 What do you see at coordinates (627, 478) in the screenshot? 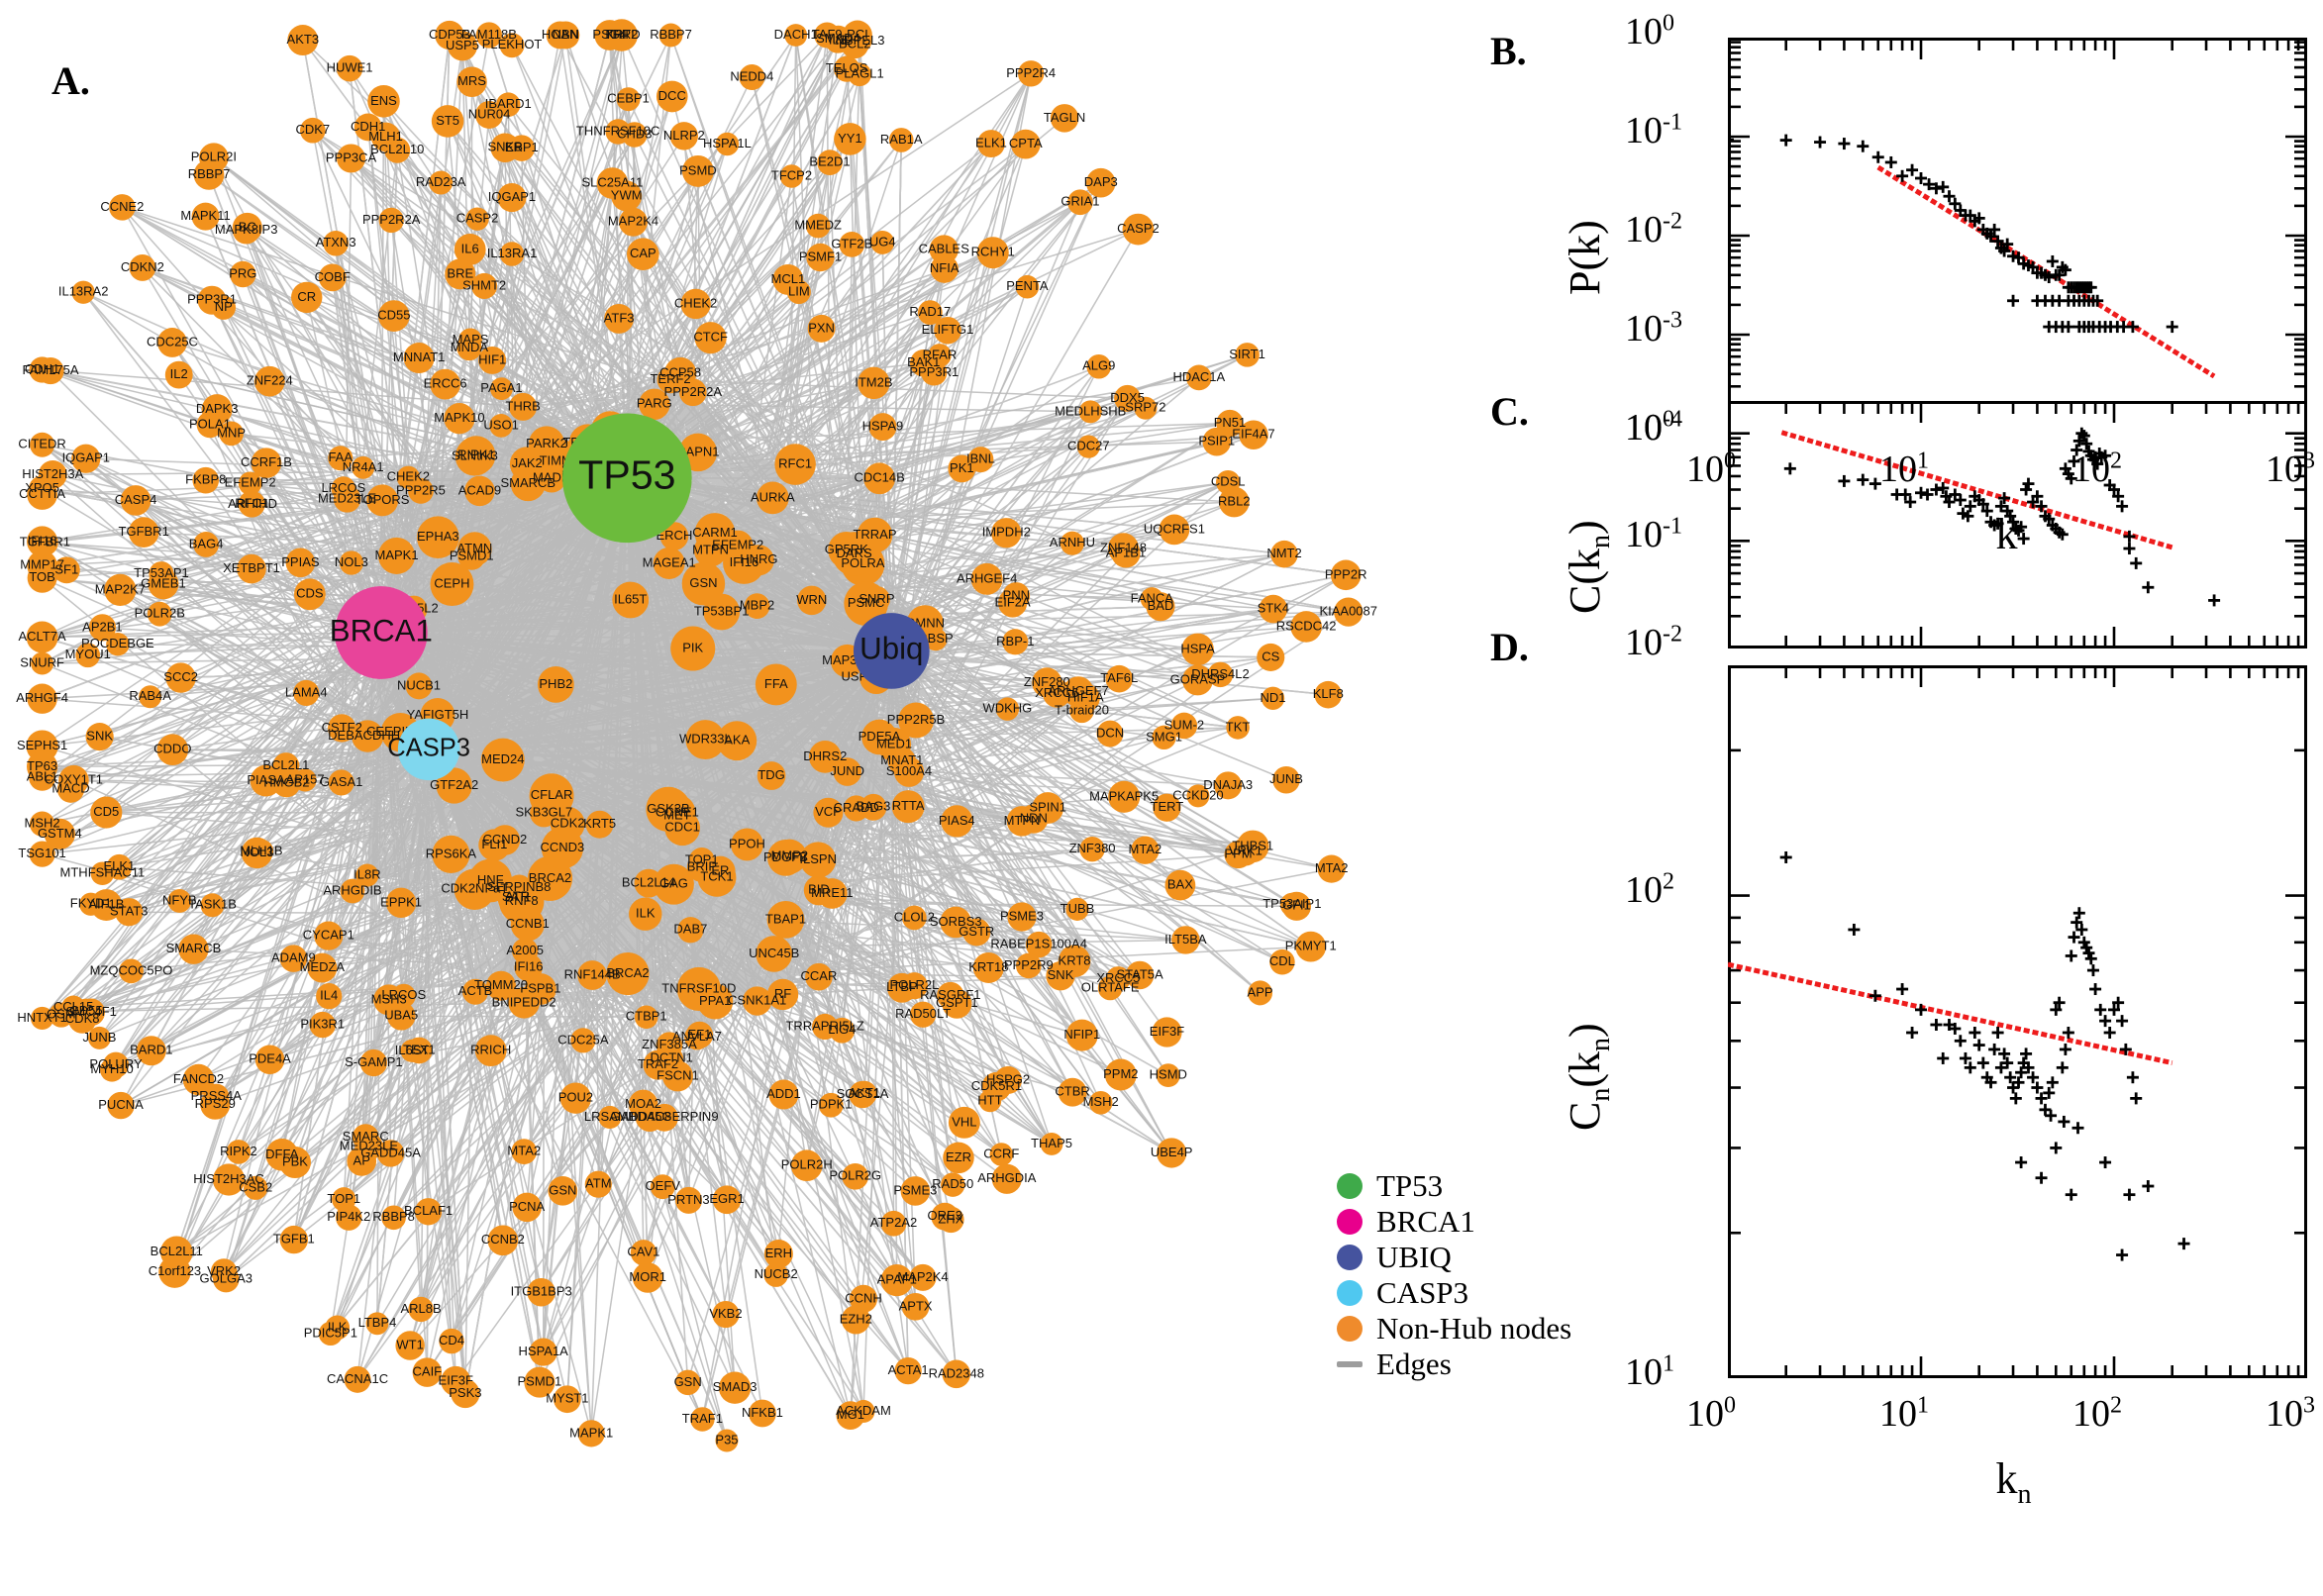
I see `hub-node-tp53` at bounding box center [627, 478].